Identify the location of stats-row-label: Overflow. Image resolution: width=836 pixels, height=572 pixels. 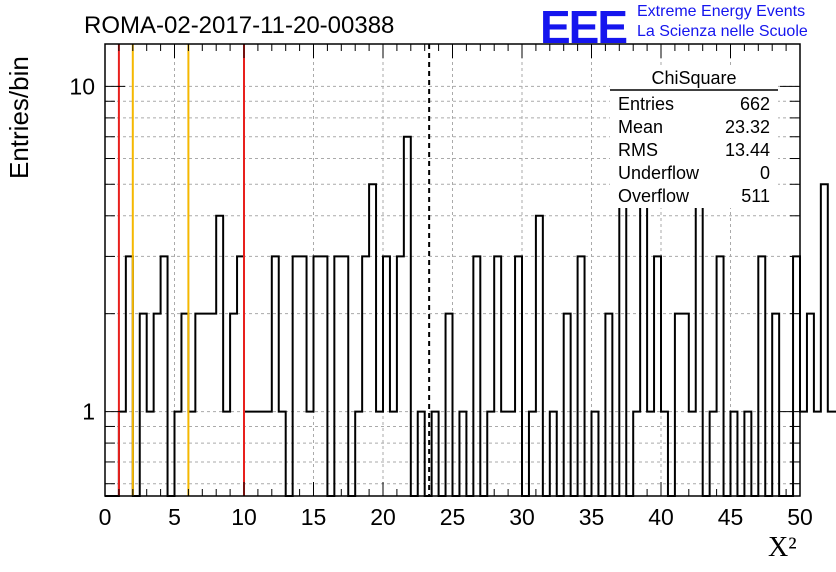
(654, 196).